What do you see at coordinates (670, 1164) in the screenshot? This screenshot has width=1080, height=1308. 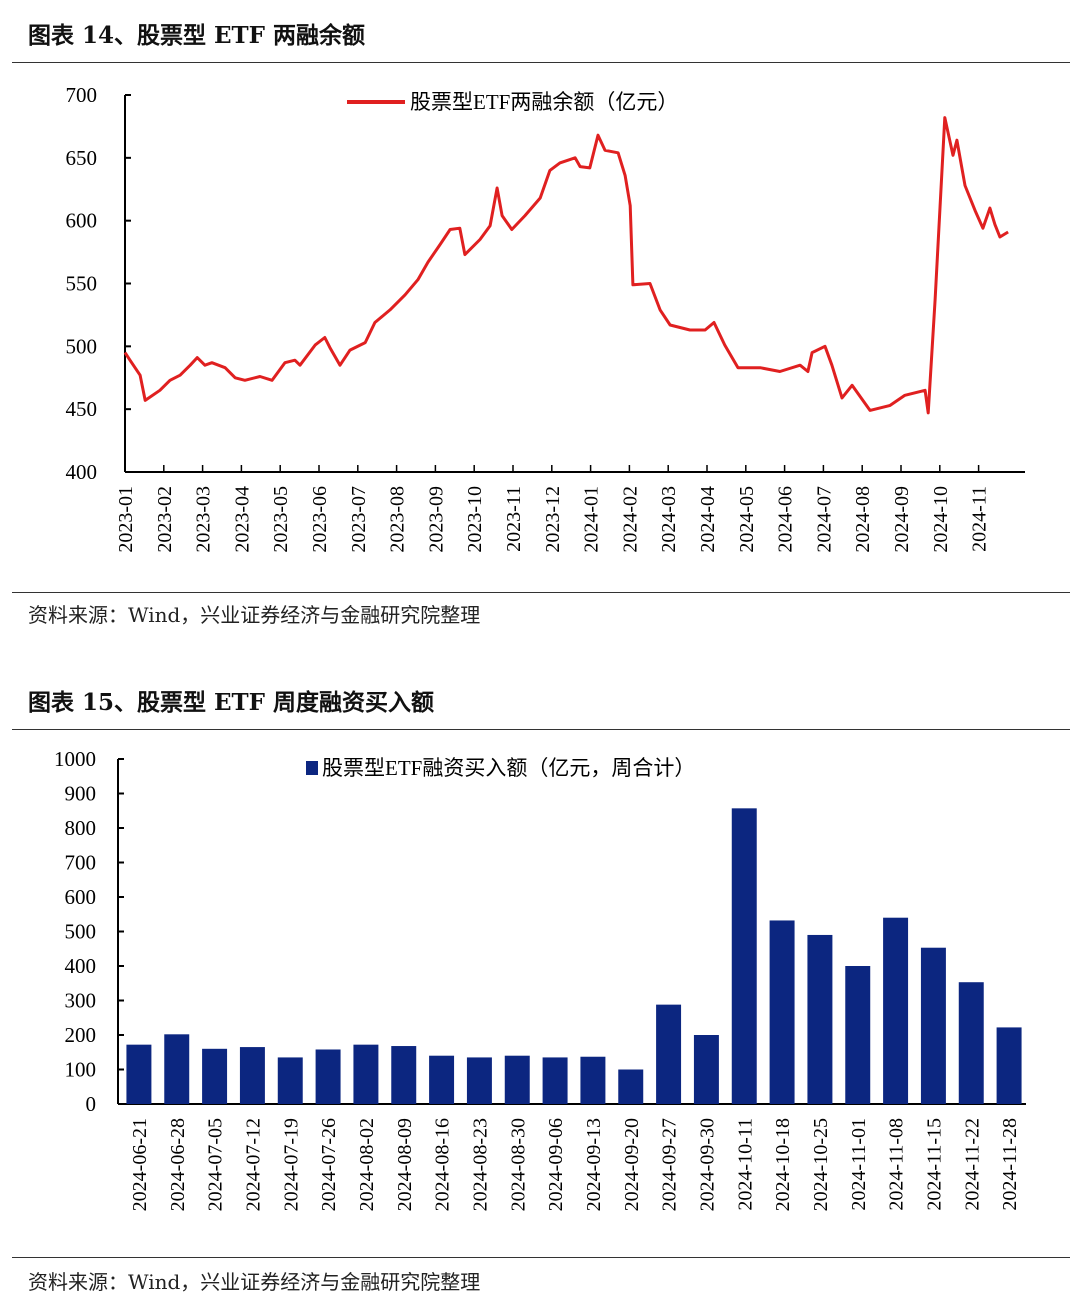 I see `x-tick-label: 2024-09-27` at bounding box center [670, 1164].